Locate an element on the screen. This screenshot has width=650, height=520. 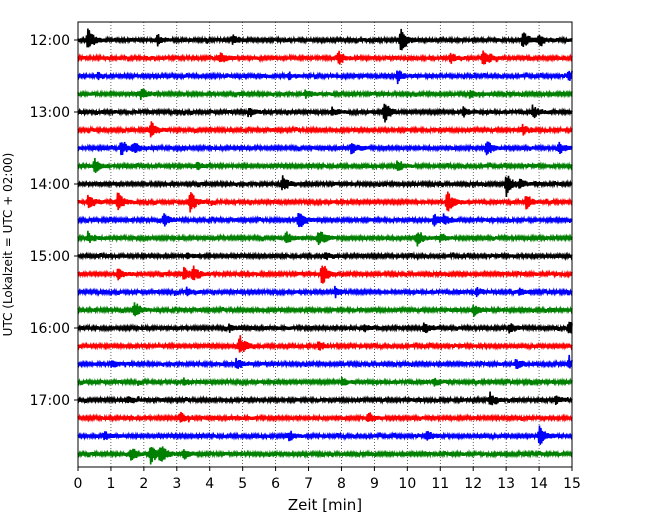
x-axis-label: Zeit [min] is located at coordinates (325, 505).